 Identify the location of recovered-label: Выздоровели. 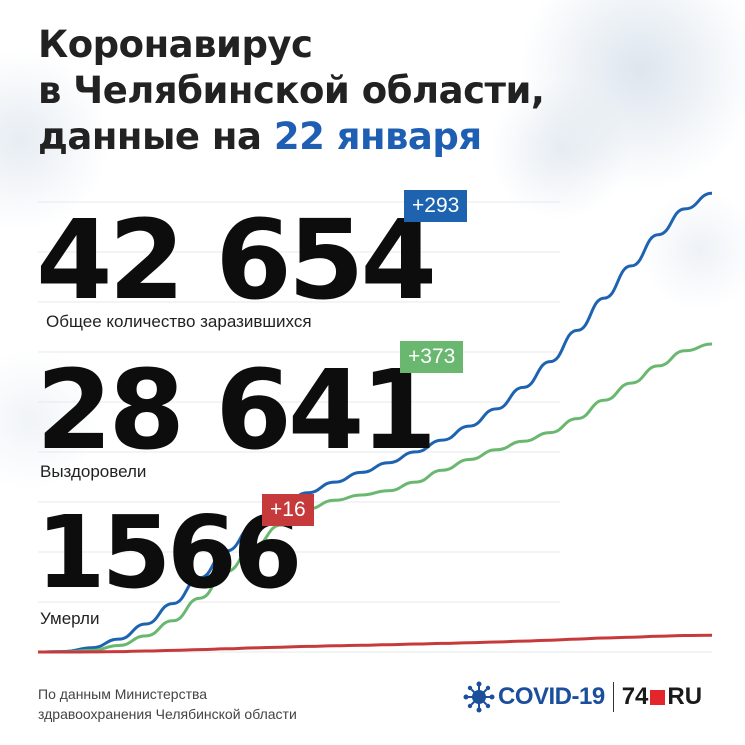
(93, 471).